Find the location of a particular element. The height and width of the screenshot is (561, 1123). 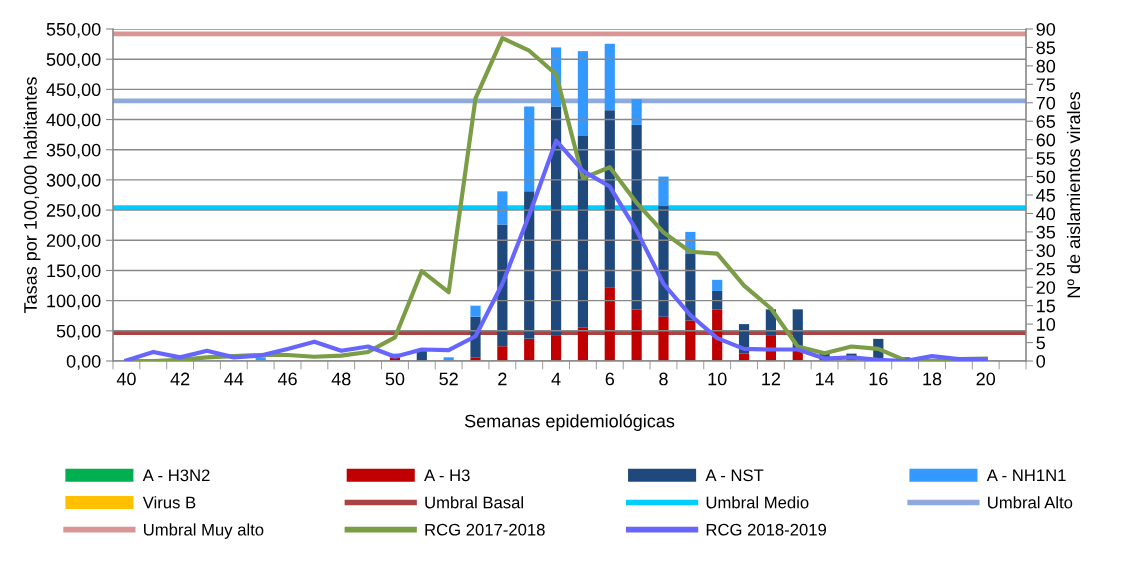

legend-label: RCG 2018-2019 is located at coordinates (766, 529).